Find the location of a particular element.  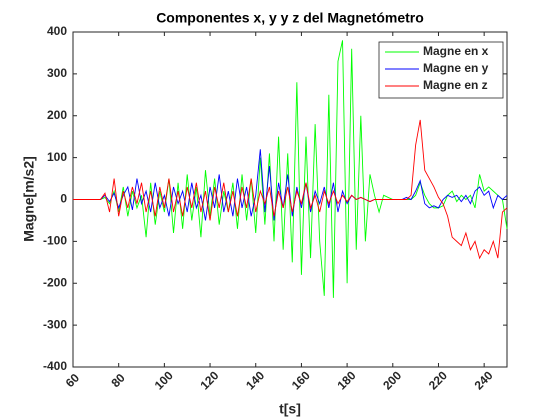

y-axis-label: Magne[m/s2] is located at coordinates (29, 199).